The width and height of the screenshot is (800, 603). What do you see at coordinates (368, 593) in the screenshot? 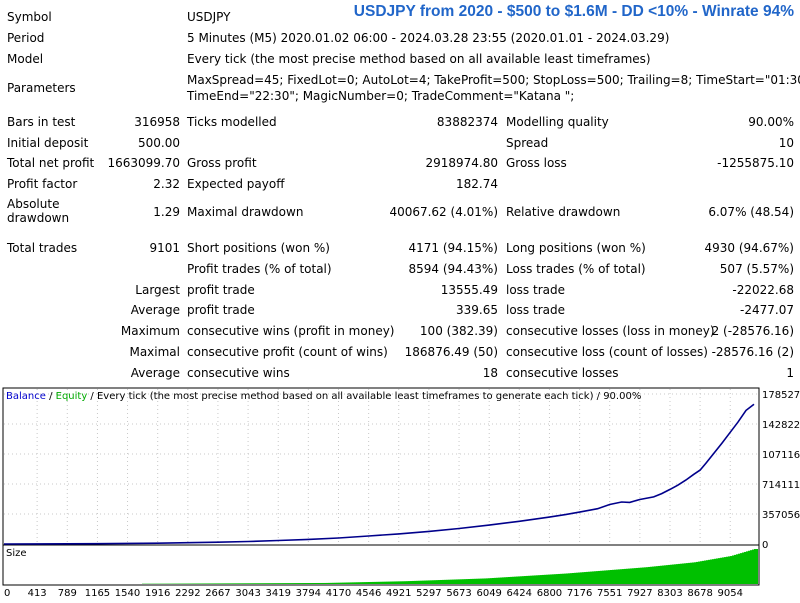
I see `x-tick-label: 4546` at bounding box center [368, 593].